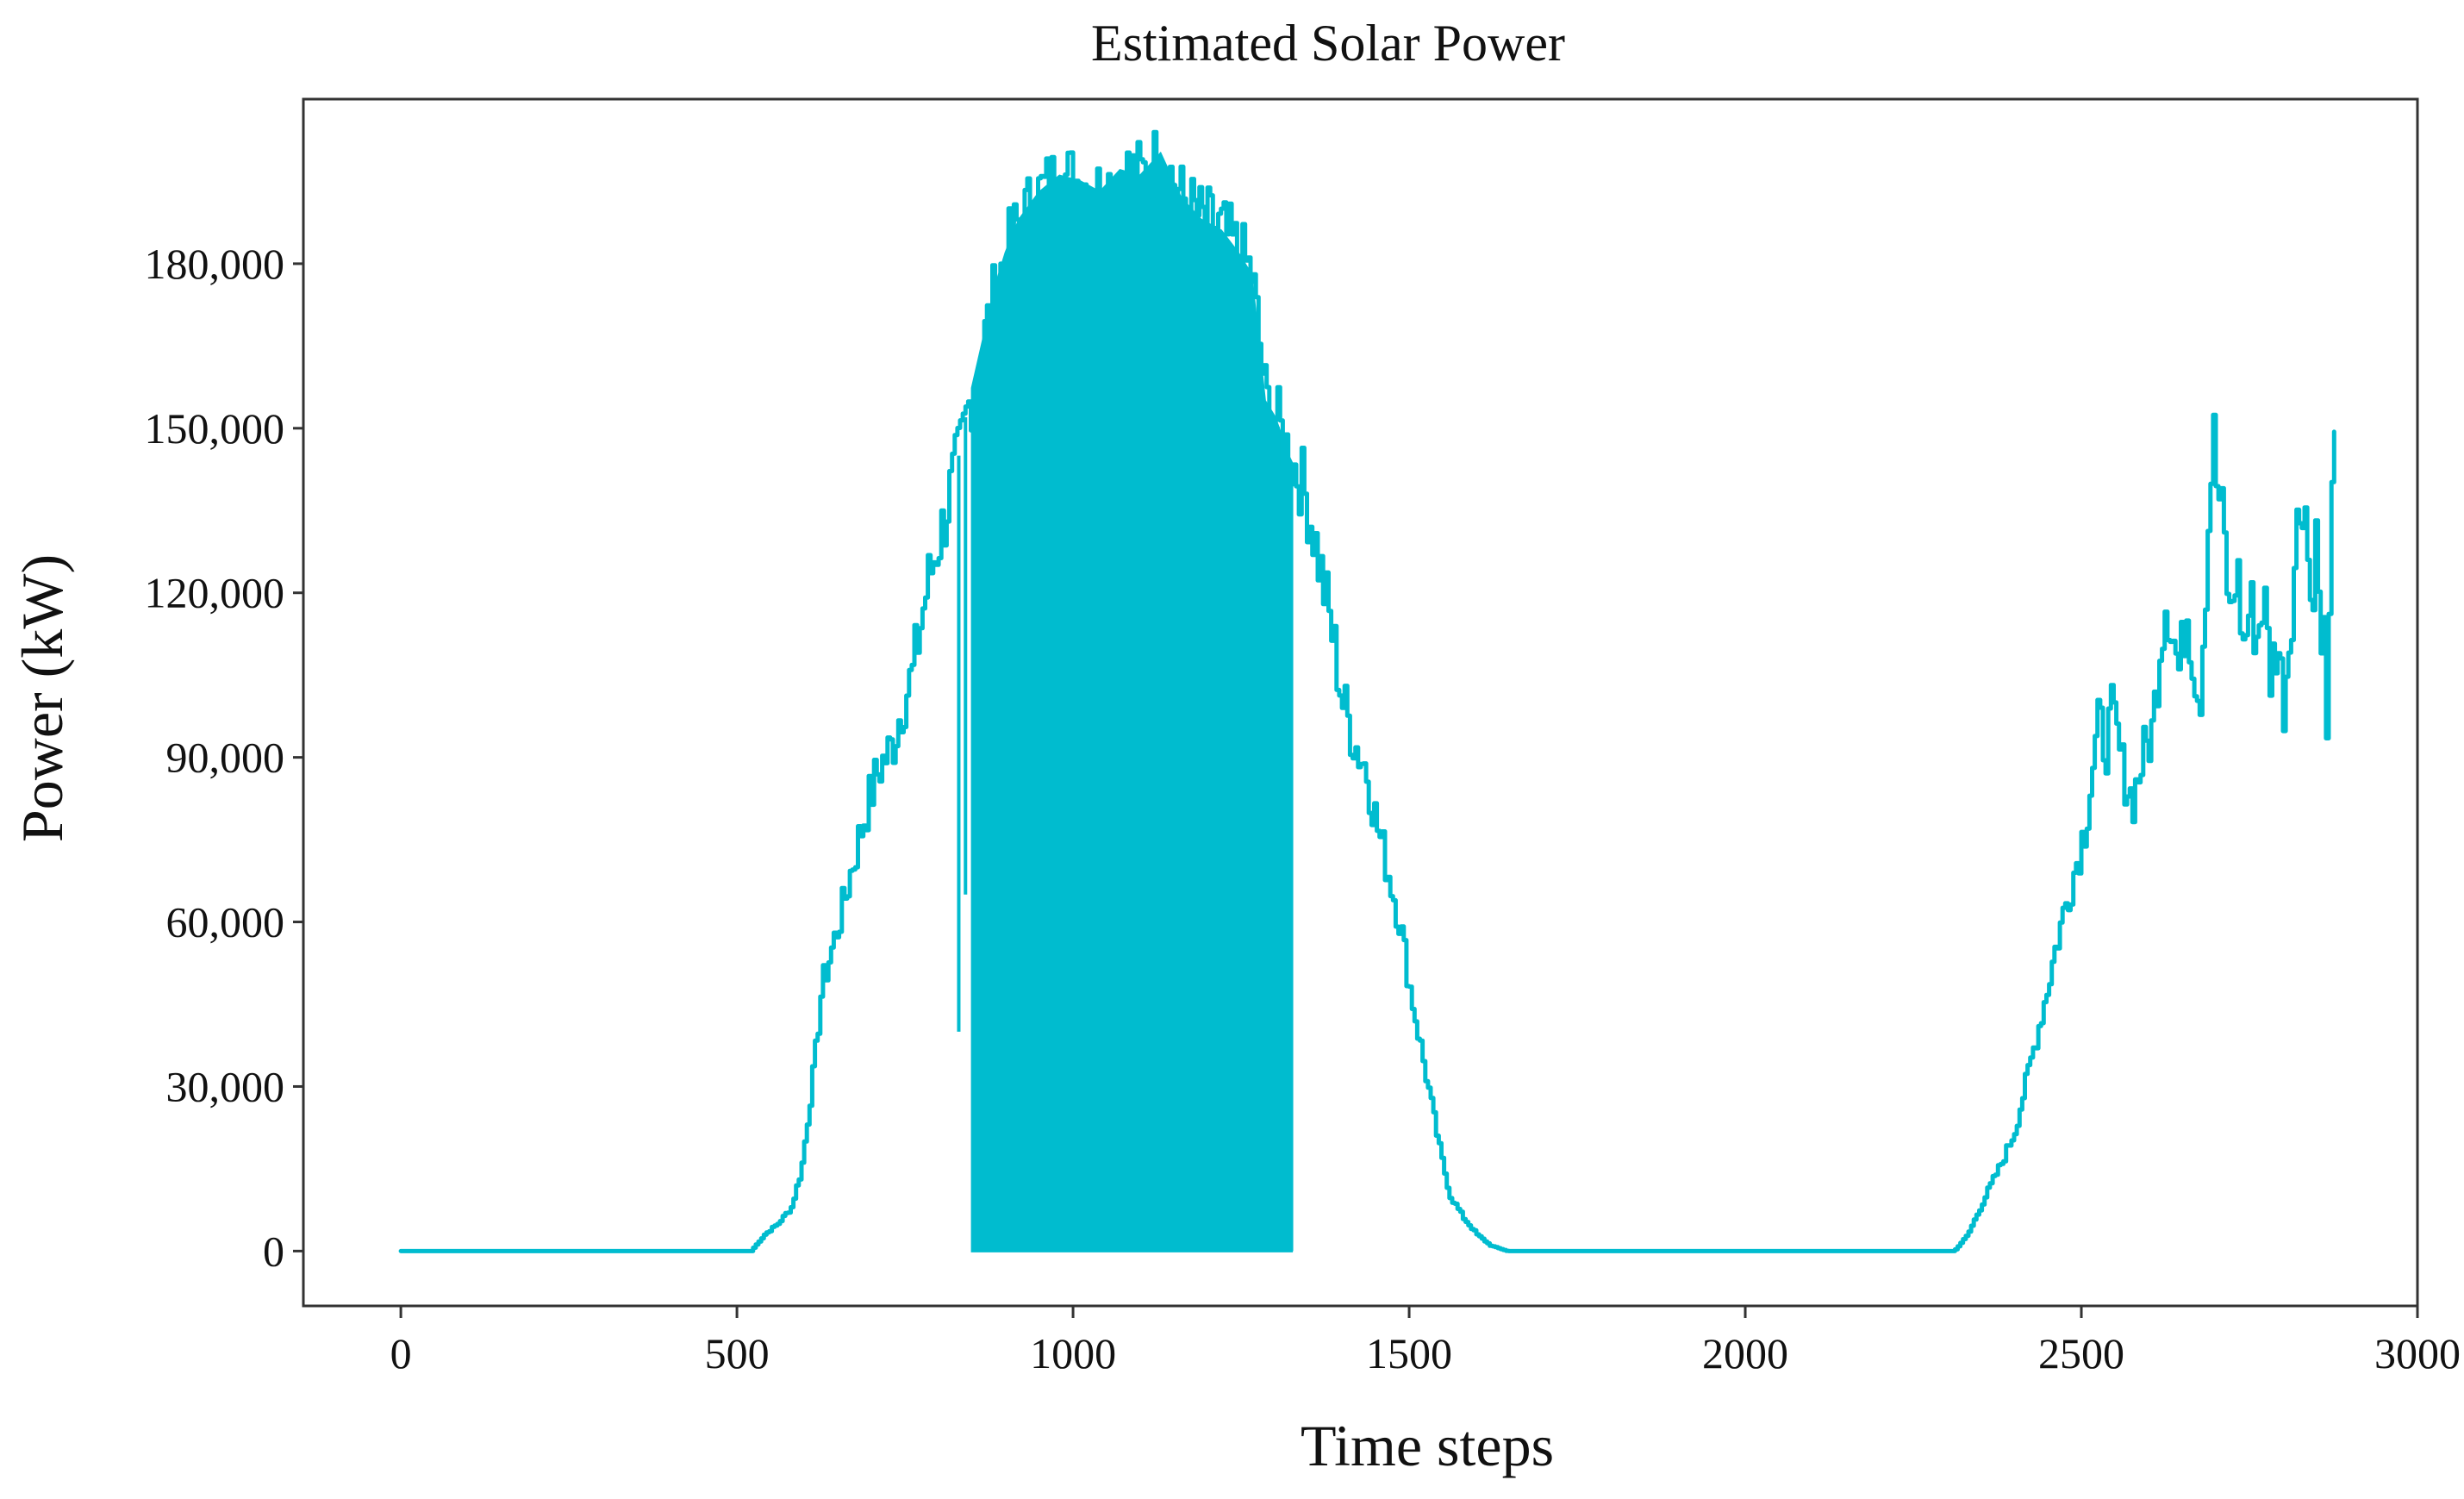 This screenshot has height=1499, width=2464. I want to click on y-tick-label: 90,000, so click(225, 758).